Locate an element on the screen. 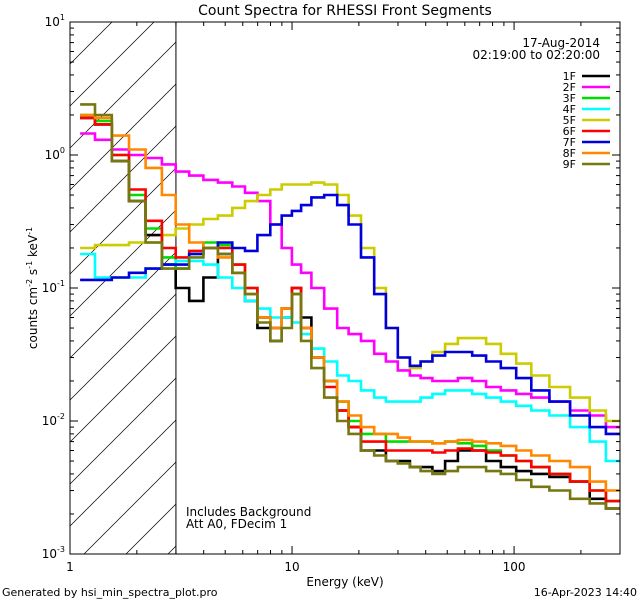  y-tick-label: 10¹ is located at coordinates (55, 21).